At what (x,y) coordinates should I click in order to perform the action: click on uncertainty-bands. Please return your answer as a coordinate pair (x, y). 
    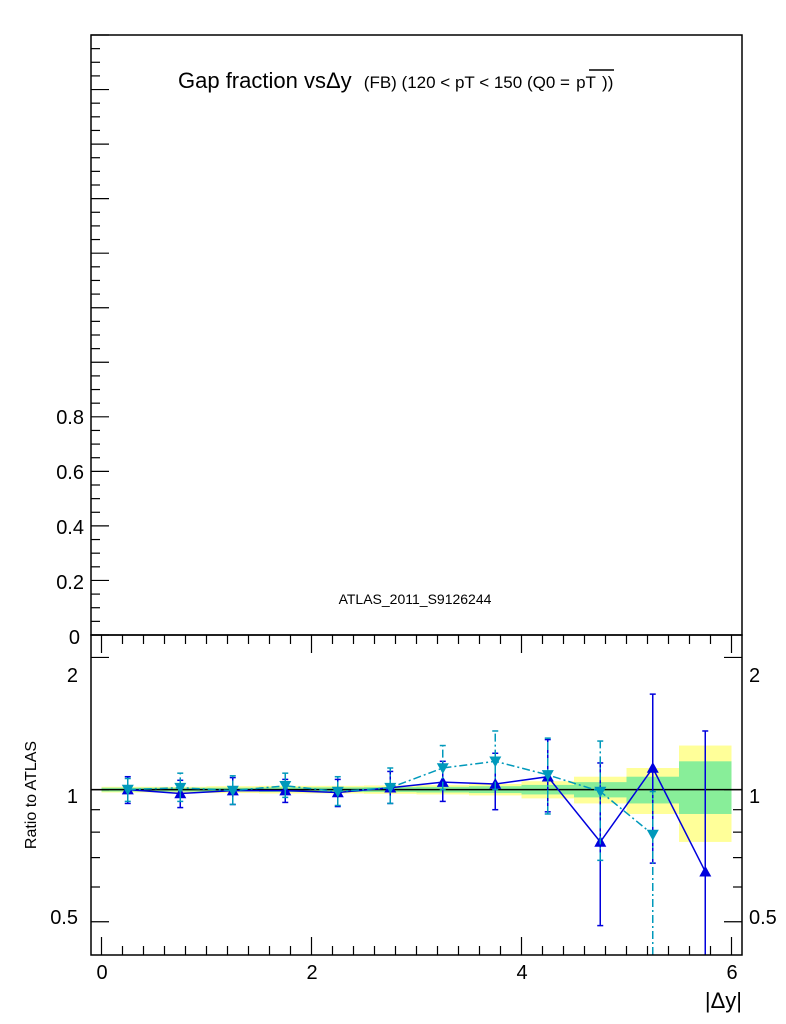
    Looking at the image, I should click on (416, 793).